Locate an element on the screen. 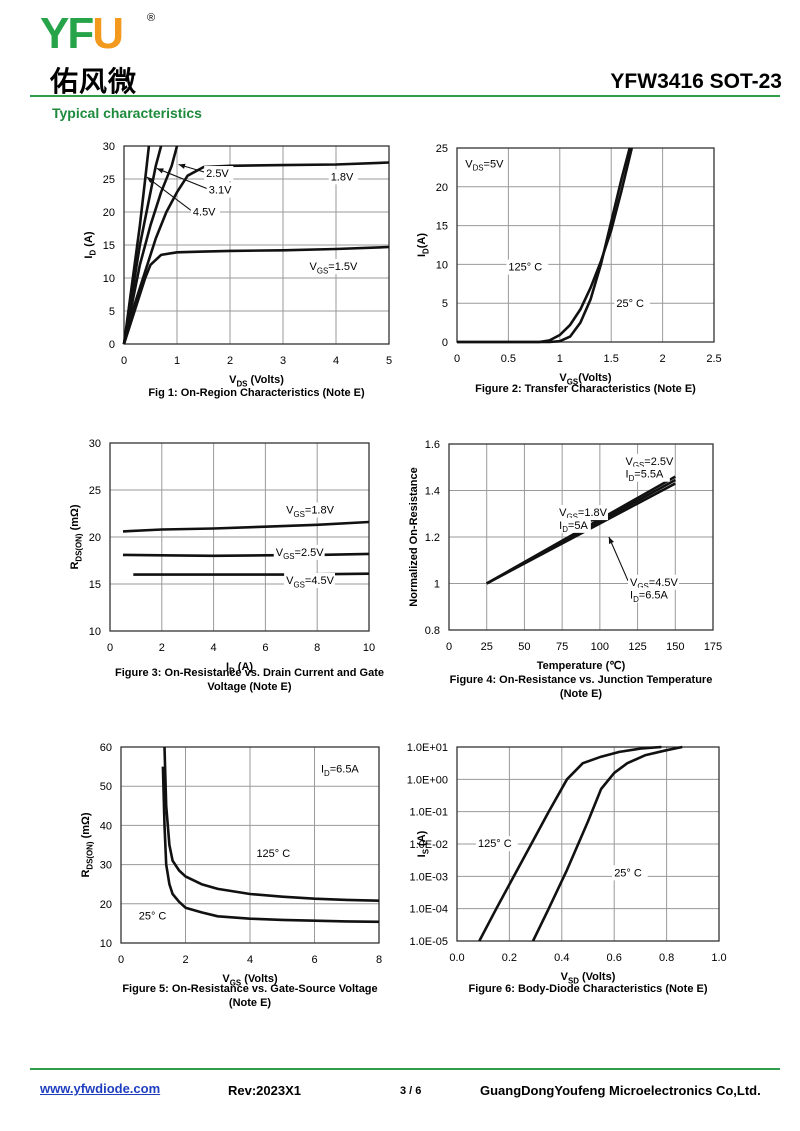  x-tick-label: 0.4 is located at coordinates (561, 958).